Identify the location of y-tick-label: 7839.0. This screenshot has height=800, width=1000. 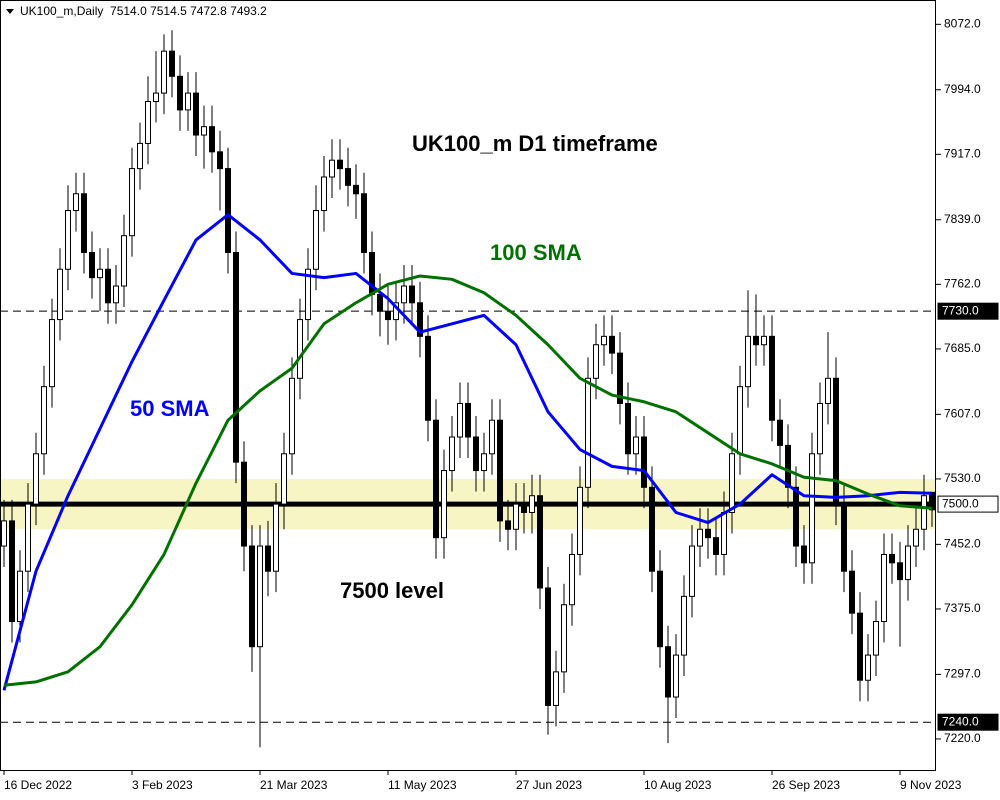
(962, 219).